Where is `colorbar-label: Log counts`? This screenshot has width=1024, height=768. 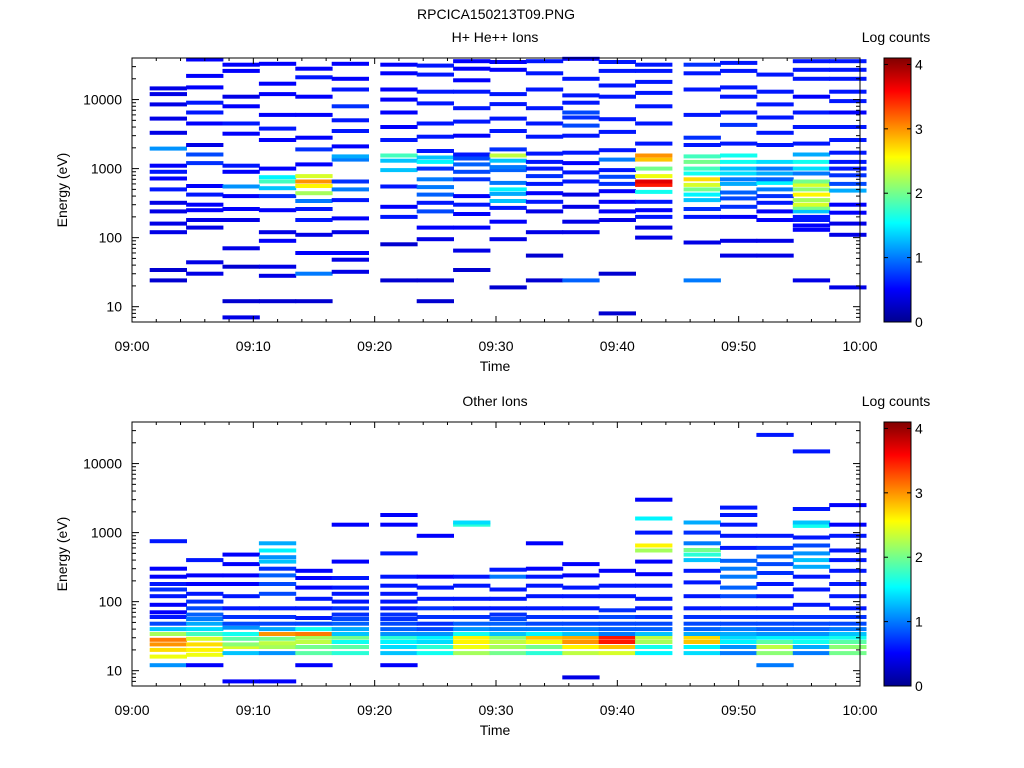
colorbar-label: Log counts is located at coordinates (896, 401).